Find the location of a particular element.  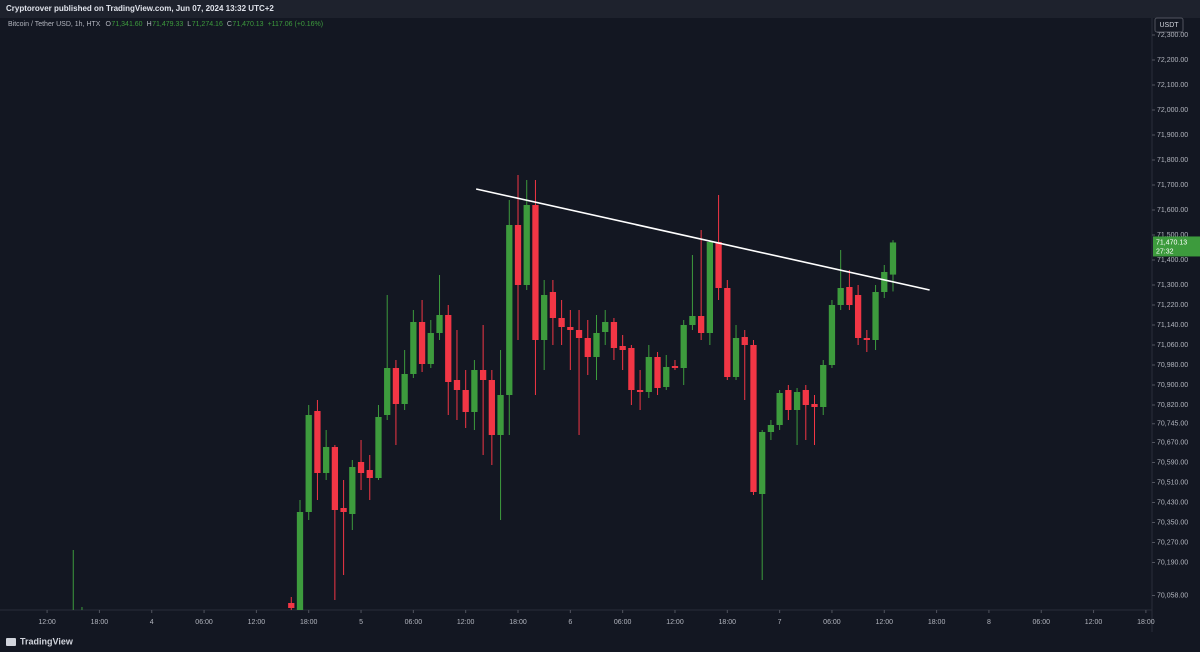

x-tick-label: 5 is located at coordinates (361, 622).